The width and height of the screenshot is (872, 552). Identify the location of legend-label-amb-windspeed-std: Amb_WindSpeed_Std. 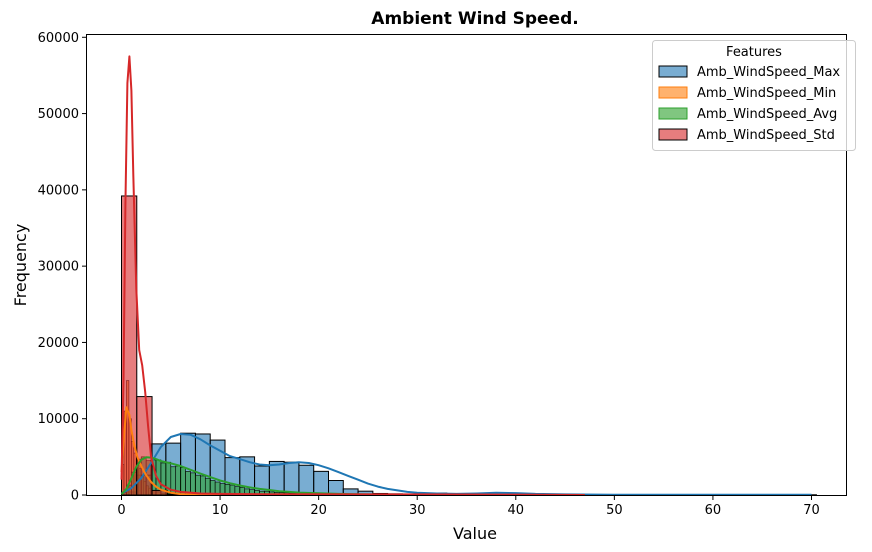
(766, 135).